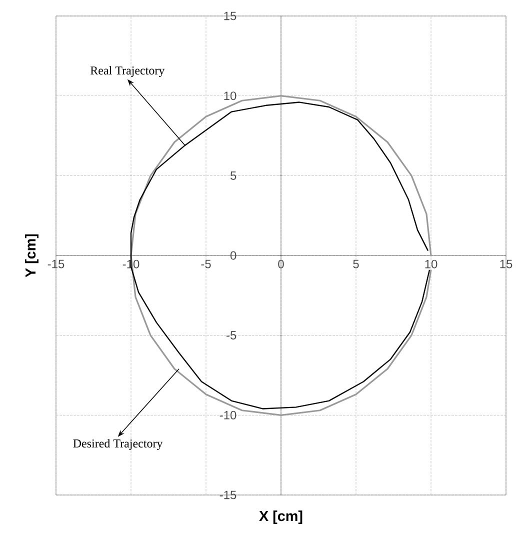 Image resolution: width=528 pixels, height=540 pixels. I want to click on y-tick-label: 15, so click(230, 16).